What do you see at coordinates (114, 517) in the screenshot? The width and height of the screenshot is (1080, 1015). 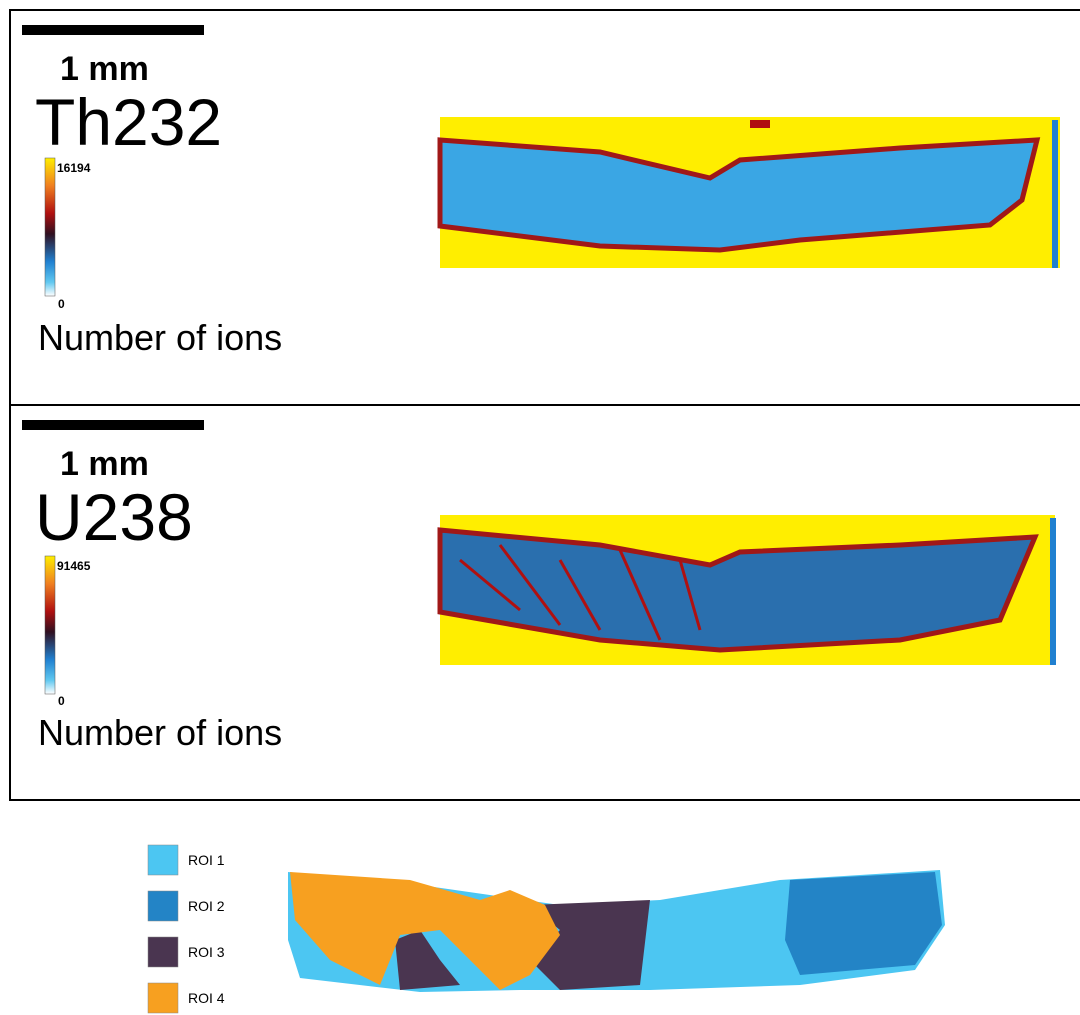 I see `element-label: U238` at bounding box center [114, 517].